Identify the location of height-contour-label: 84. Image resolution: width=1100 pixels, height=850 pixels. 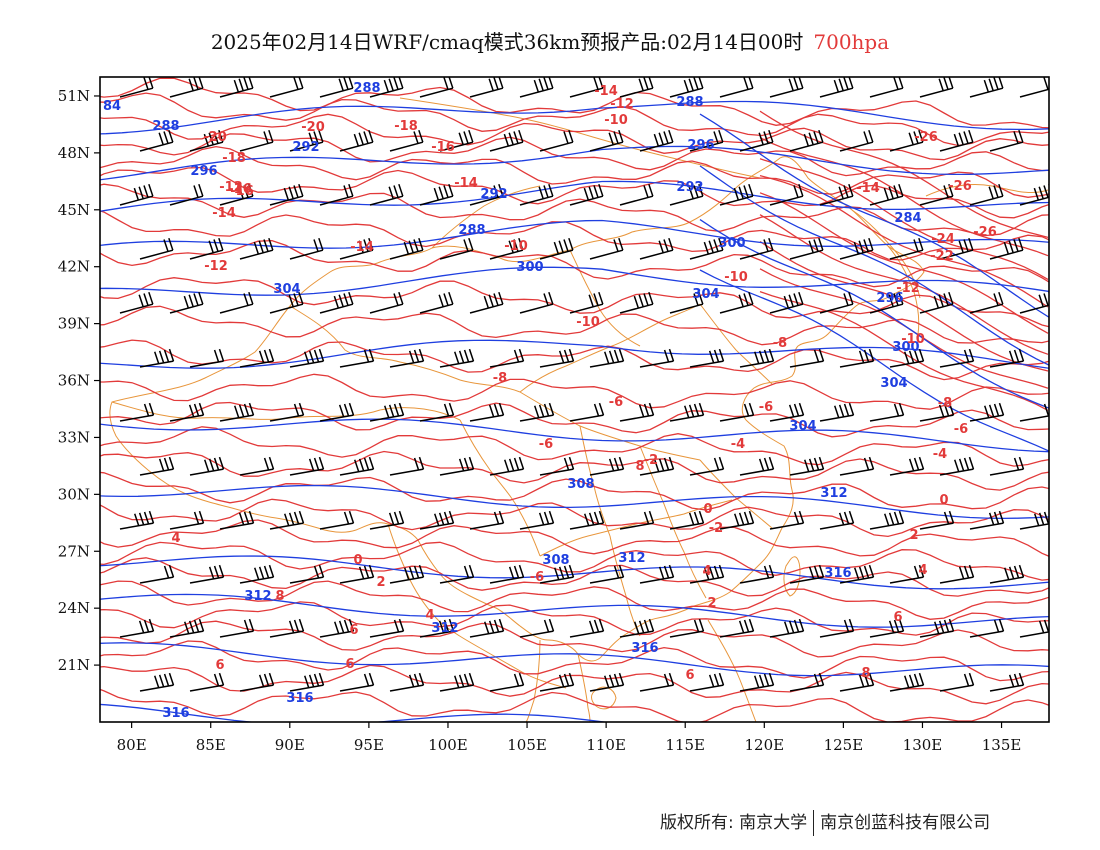
(112, 106).